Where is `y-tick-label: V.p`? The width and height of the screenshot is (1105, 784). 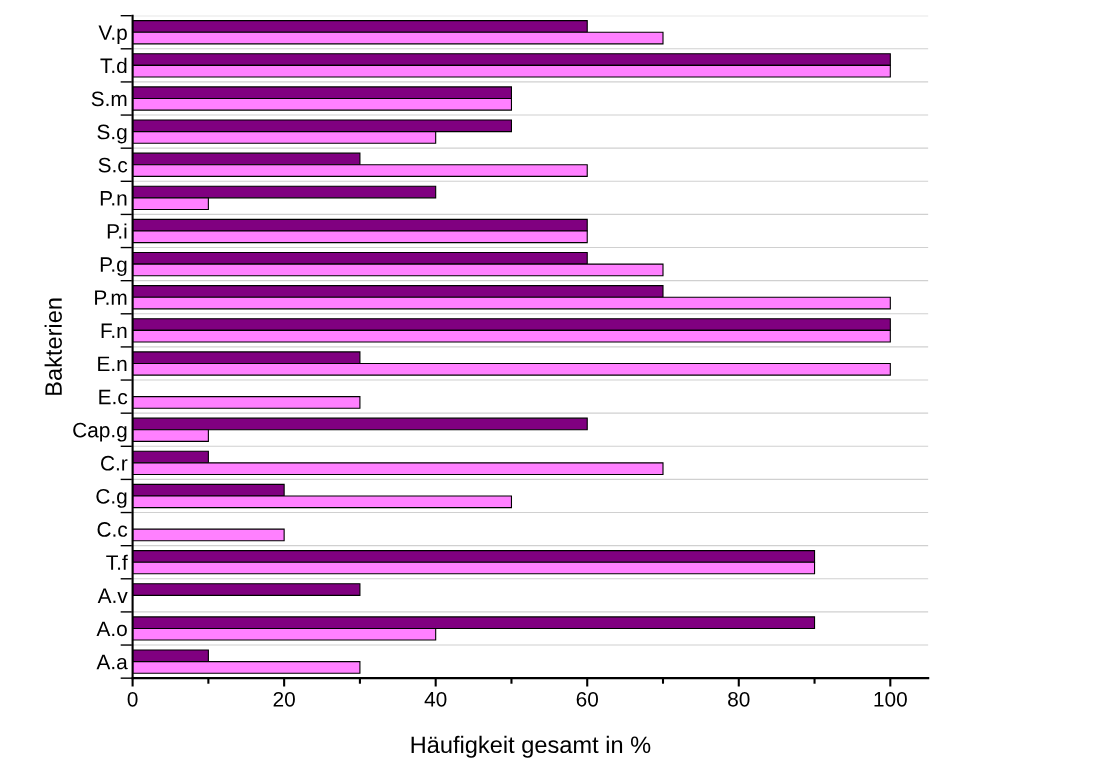
y-tick-label: V.p is located at coordinates (112, 35).